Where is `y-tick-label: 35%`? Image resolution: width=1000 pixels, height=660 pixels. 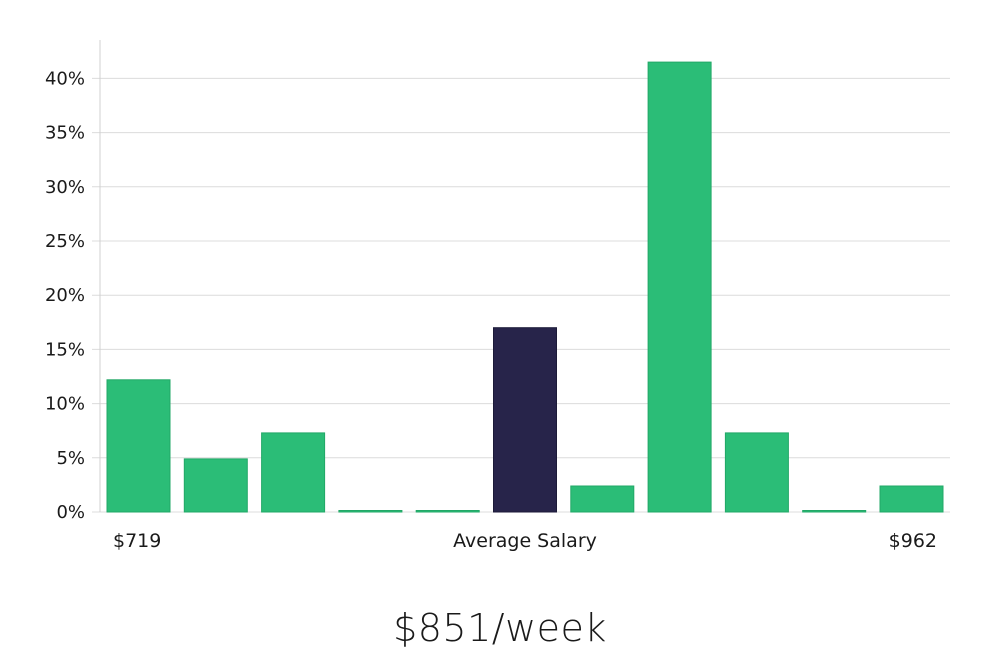 y-tick-label: 35% is located at coordinates (65, 133).